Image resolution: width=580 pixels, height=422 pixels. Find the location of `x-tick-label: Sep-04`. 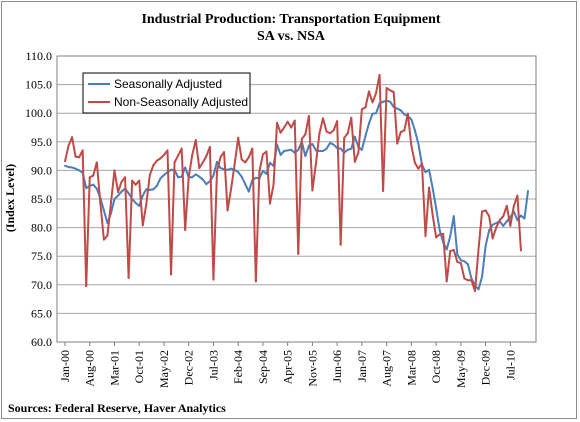

x-tick-label: Sep-04 is located at coordinates (263, 367).